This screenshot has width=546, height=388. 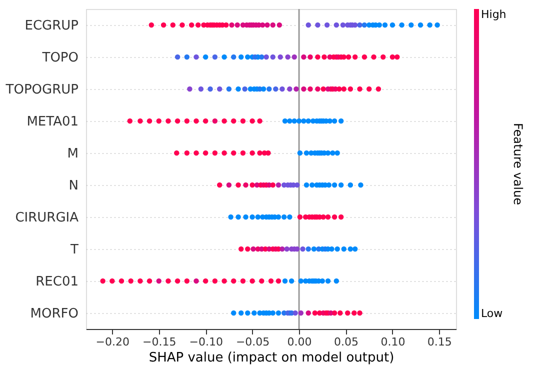 I want to click on y-tick-label: M, so click(x=72, y=154).